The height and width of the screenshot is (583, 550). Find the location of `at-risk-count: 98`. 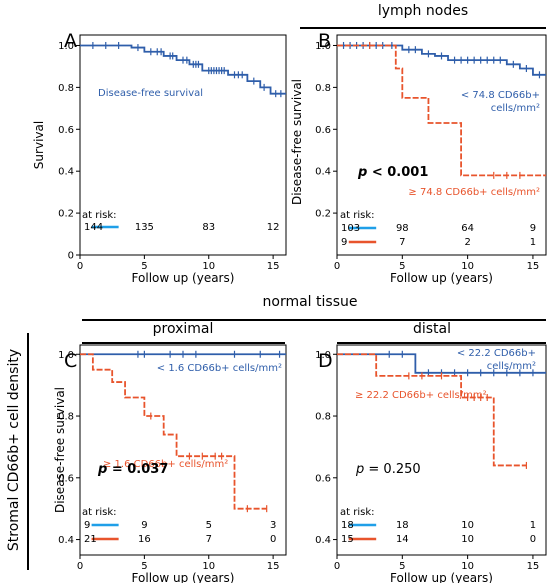

at-risk-count: 98 is located at coordinates (402, 228).